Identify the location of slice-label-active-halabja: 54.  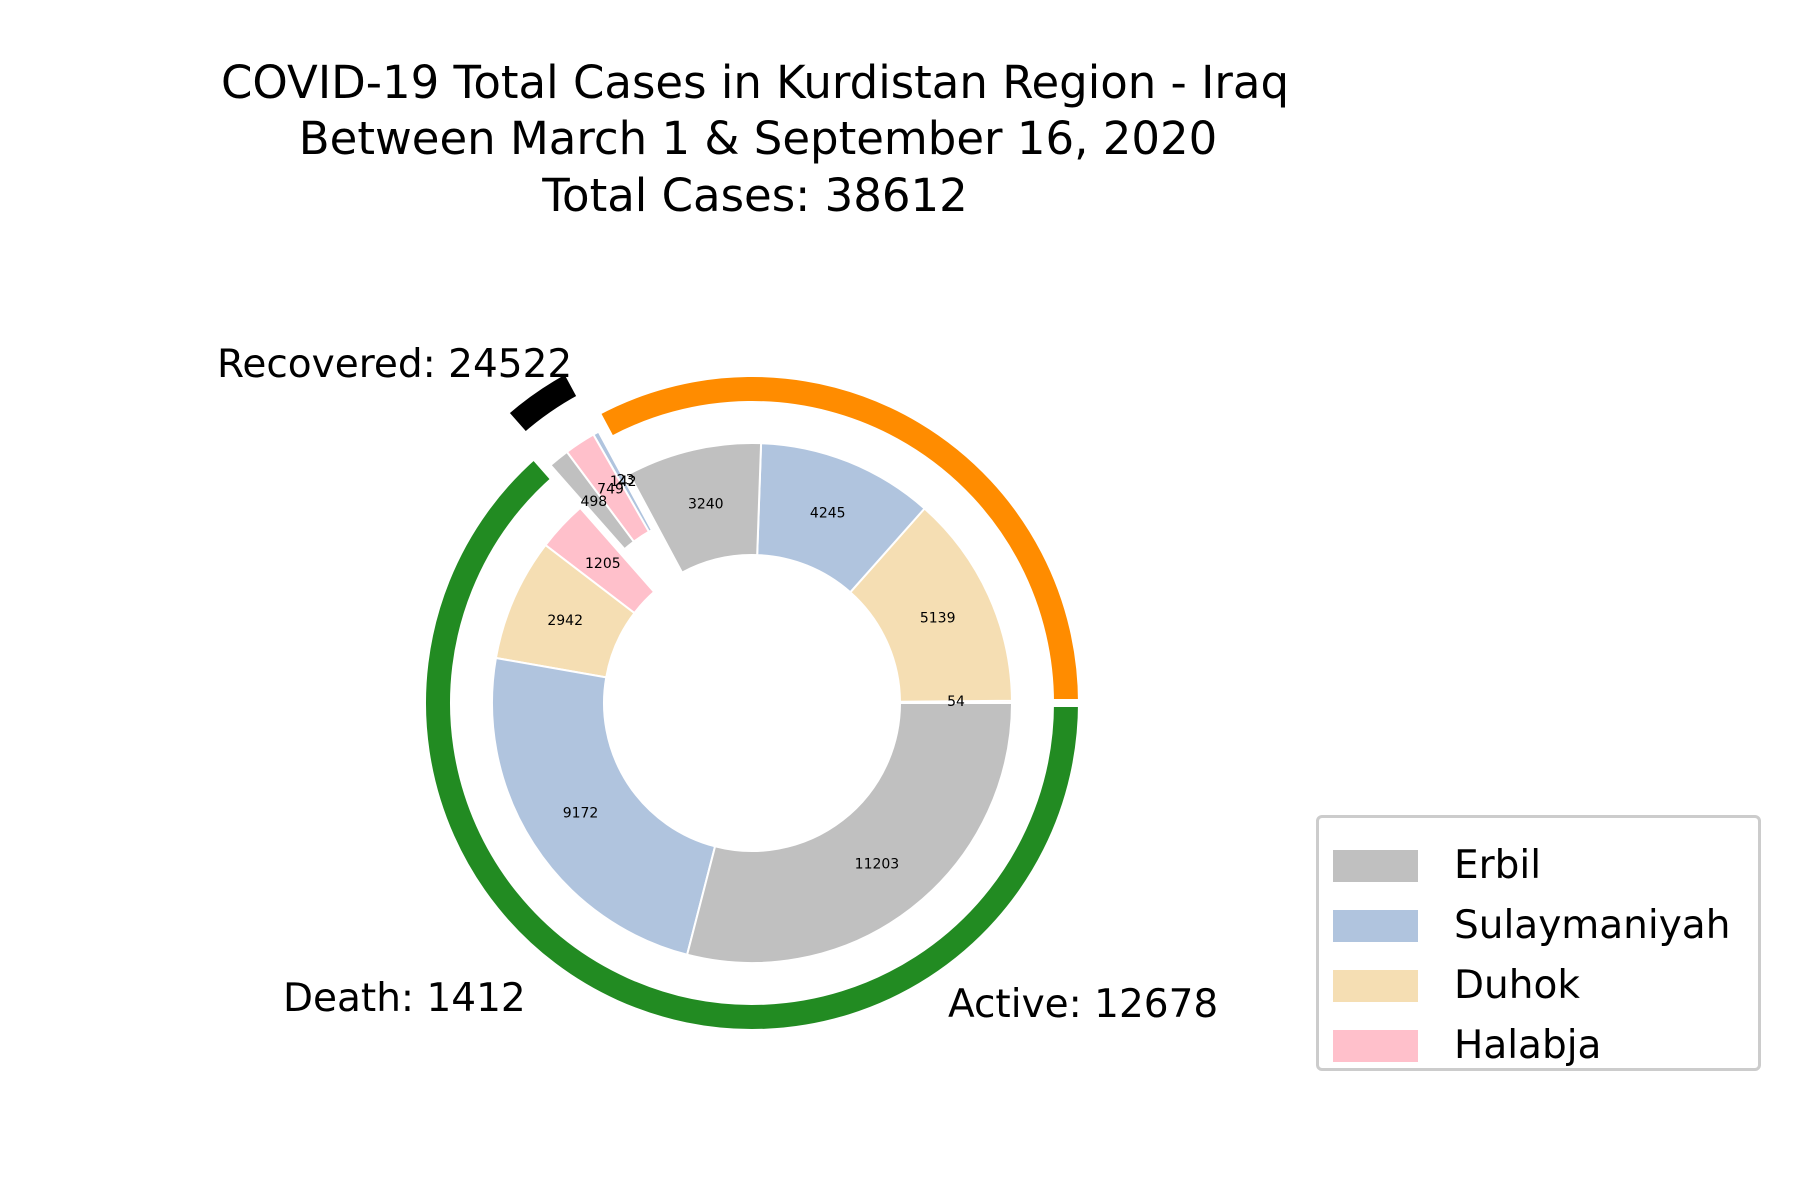
(956, 702).